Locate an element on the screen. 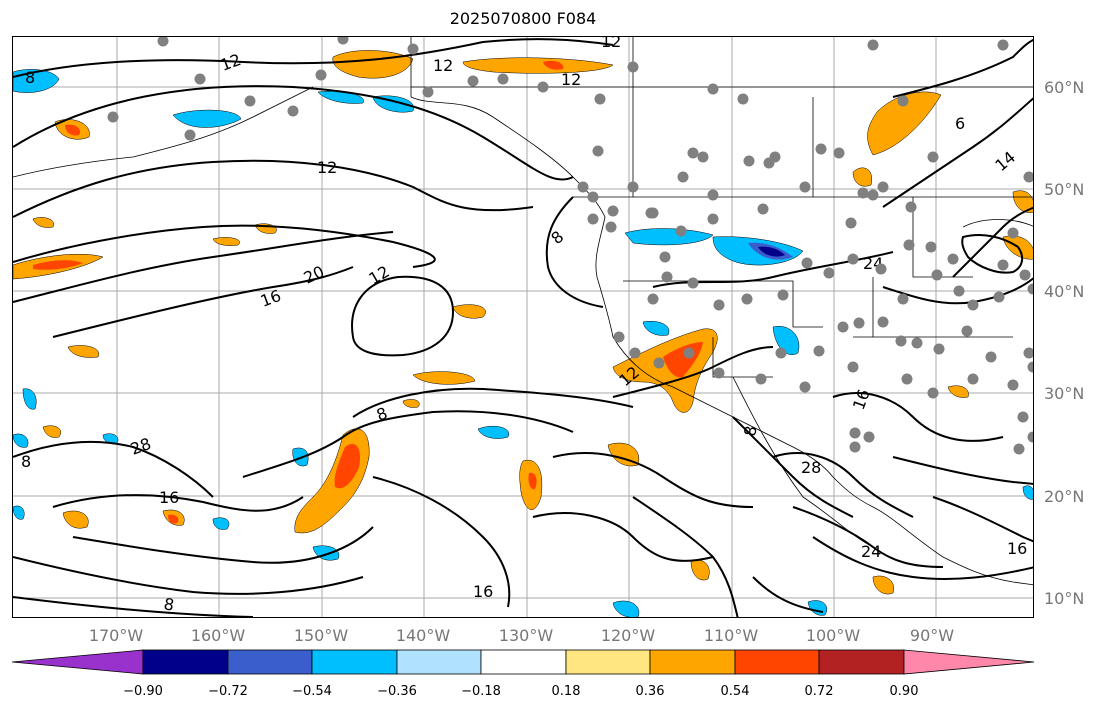 This screenshot has width=1105, height=712. colorbar-tick: 0.36 is located at coordinates (650, 691).